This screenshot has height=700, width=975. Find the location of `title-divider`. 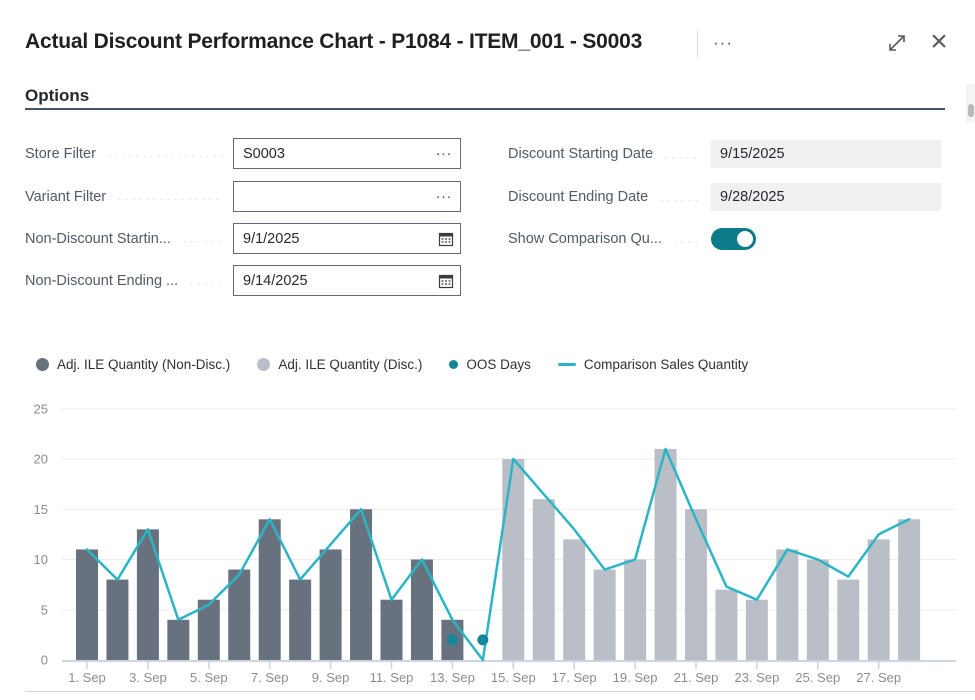

title-divider is located at coordinates (697, 44).